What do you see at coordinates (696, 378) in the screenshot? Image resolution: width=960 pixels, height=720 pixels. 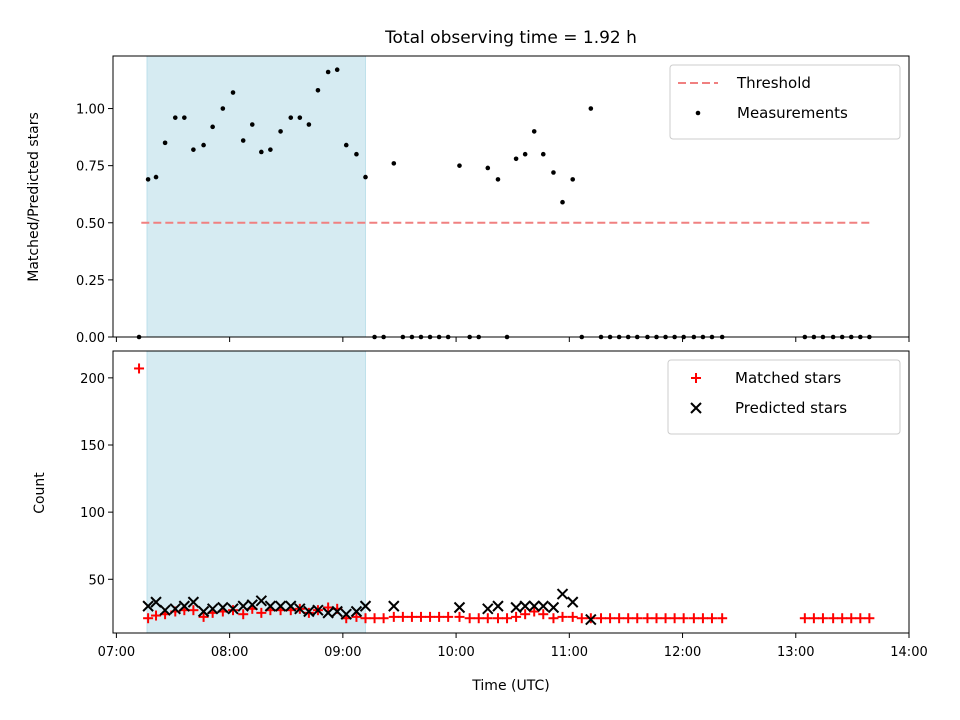 I see `legend-marker-matched-stars` at bounding box center [696, 378].